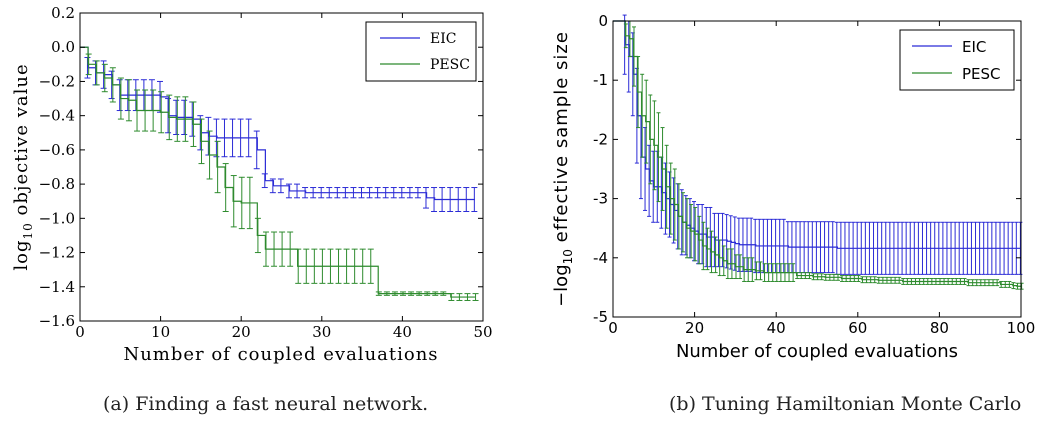  Describe the element at coordinates (1021, 286) in the screenshot. I see `chart-b-pesc-errorbar` at that location.